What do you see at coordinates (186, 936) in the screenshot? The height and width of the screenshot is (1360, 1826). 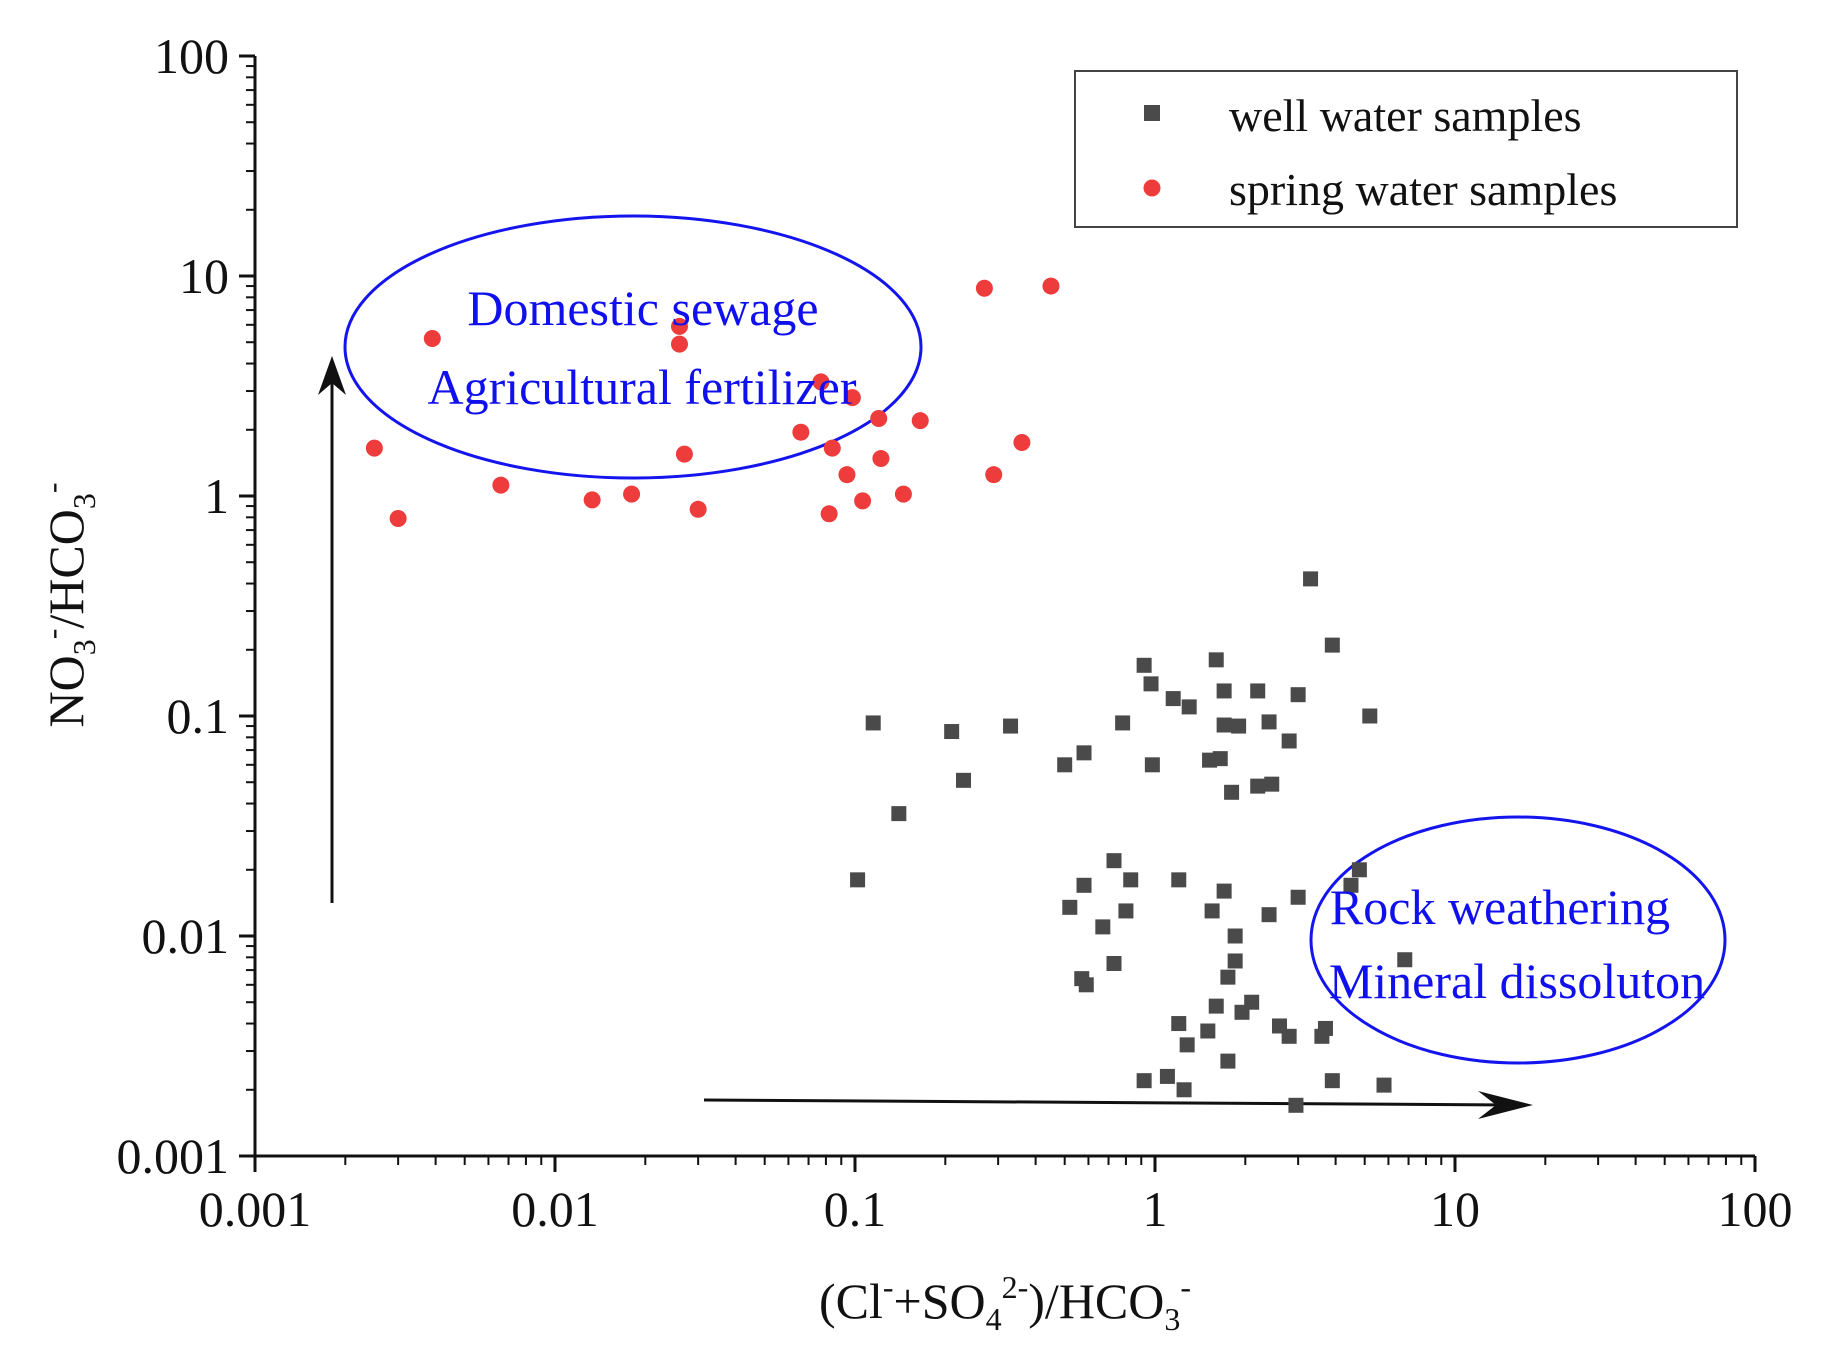 I see `y-tick-label: 0.01` at bounding box center [186, 936].